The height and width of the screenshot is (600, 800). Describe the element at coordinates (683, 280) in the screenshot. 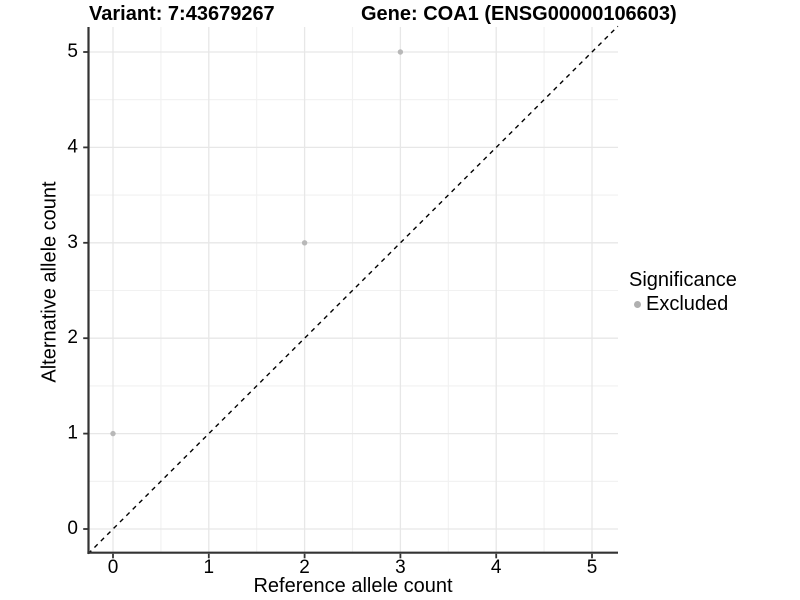

I see `legend-title: Significance` at that location.